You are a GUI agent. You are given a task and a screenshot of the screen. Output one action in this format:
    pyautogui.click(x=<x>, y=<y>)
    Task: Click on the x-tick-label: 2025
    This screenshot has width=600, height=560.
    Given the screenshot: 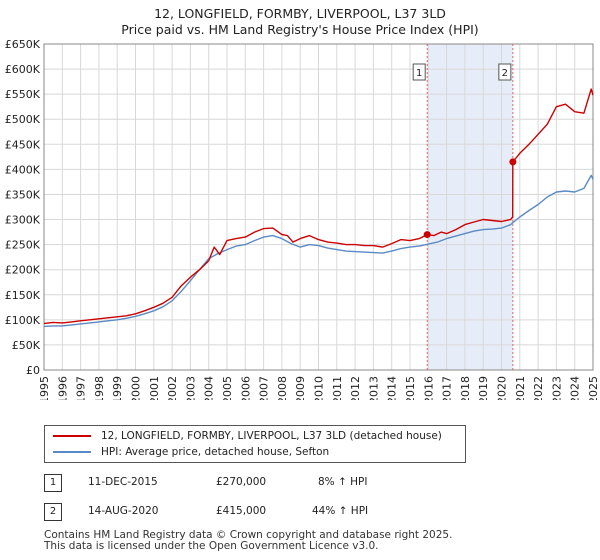 What is the action you would take?
    pyautogui.click(x=593, y=388)
    